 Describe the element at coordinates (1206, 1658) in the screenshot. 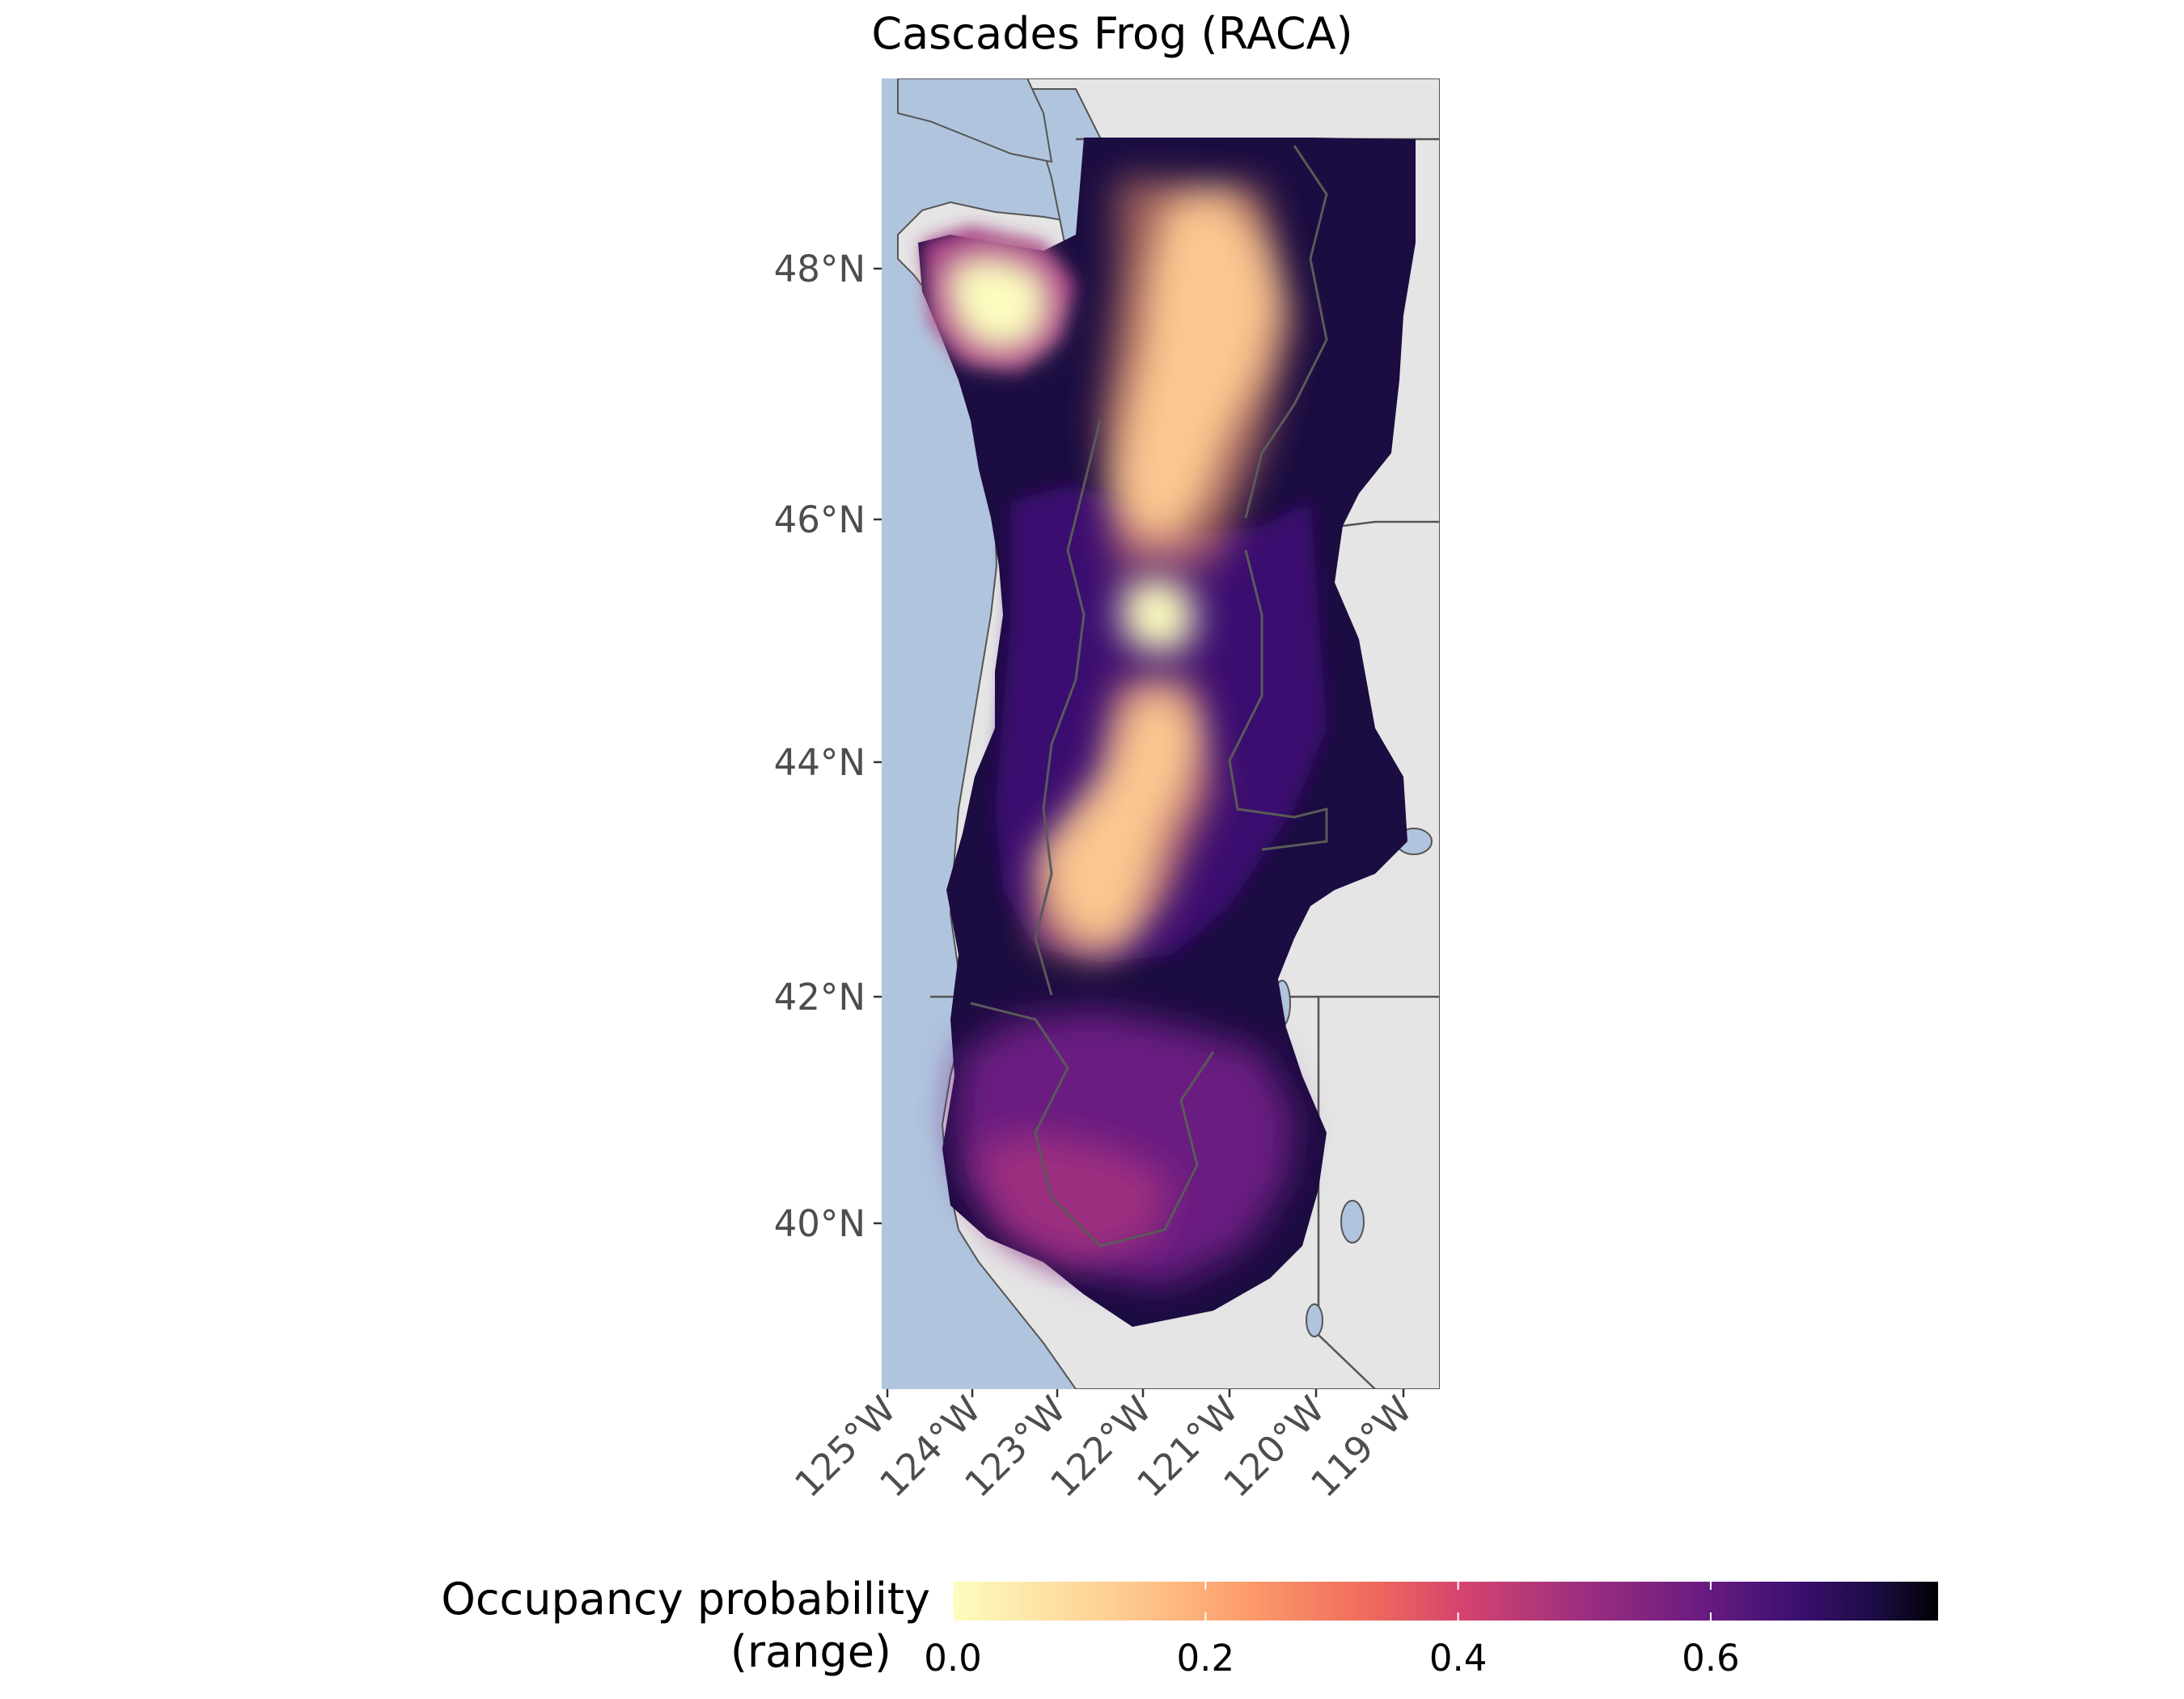

I see `colorbar-tick-label: 0.2` at that location.